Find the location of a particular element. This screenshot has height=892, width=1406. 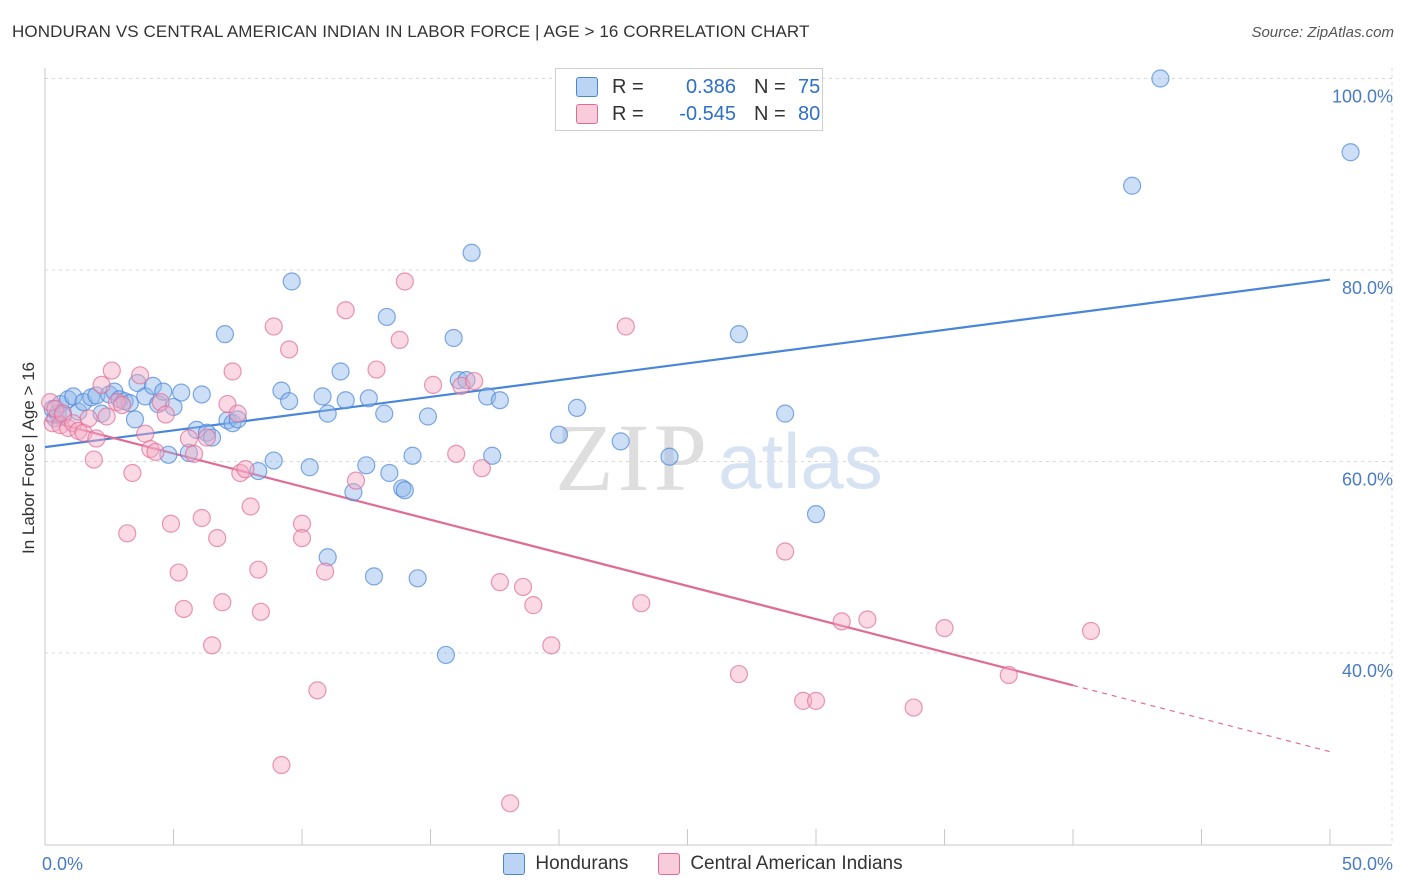

hondurans-swatch is located at coordinates (587, 87).